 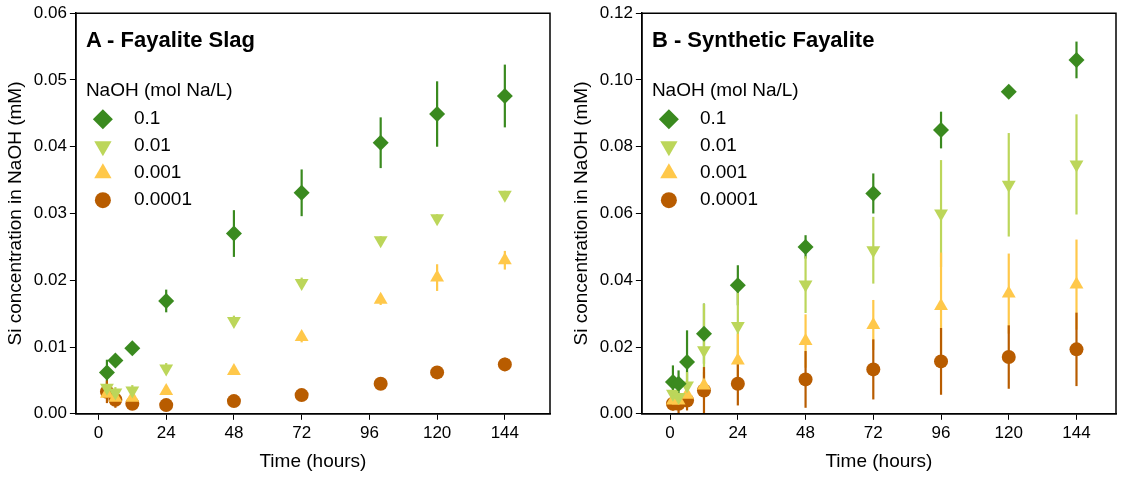 I want to click on y-tick-label: 0.05, so click(x=50, y=79).